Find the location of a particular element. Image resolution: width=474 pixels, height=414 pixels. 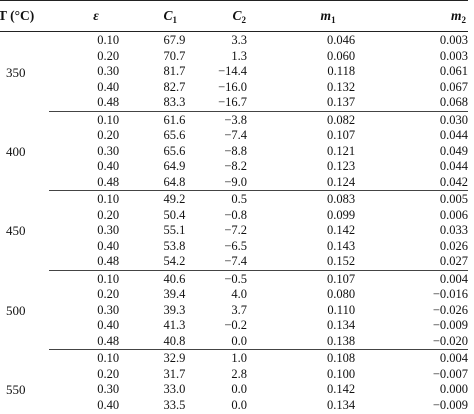

c2-cell: −0.8 is located at coordinates (236, 214).